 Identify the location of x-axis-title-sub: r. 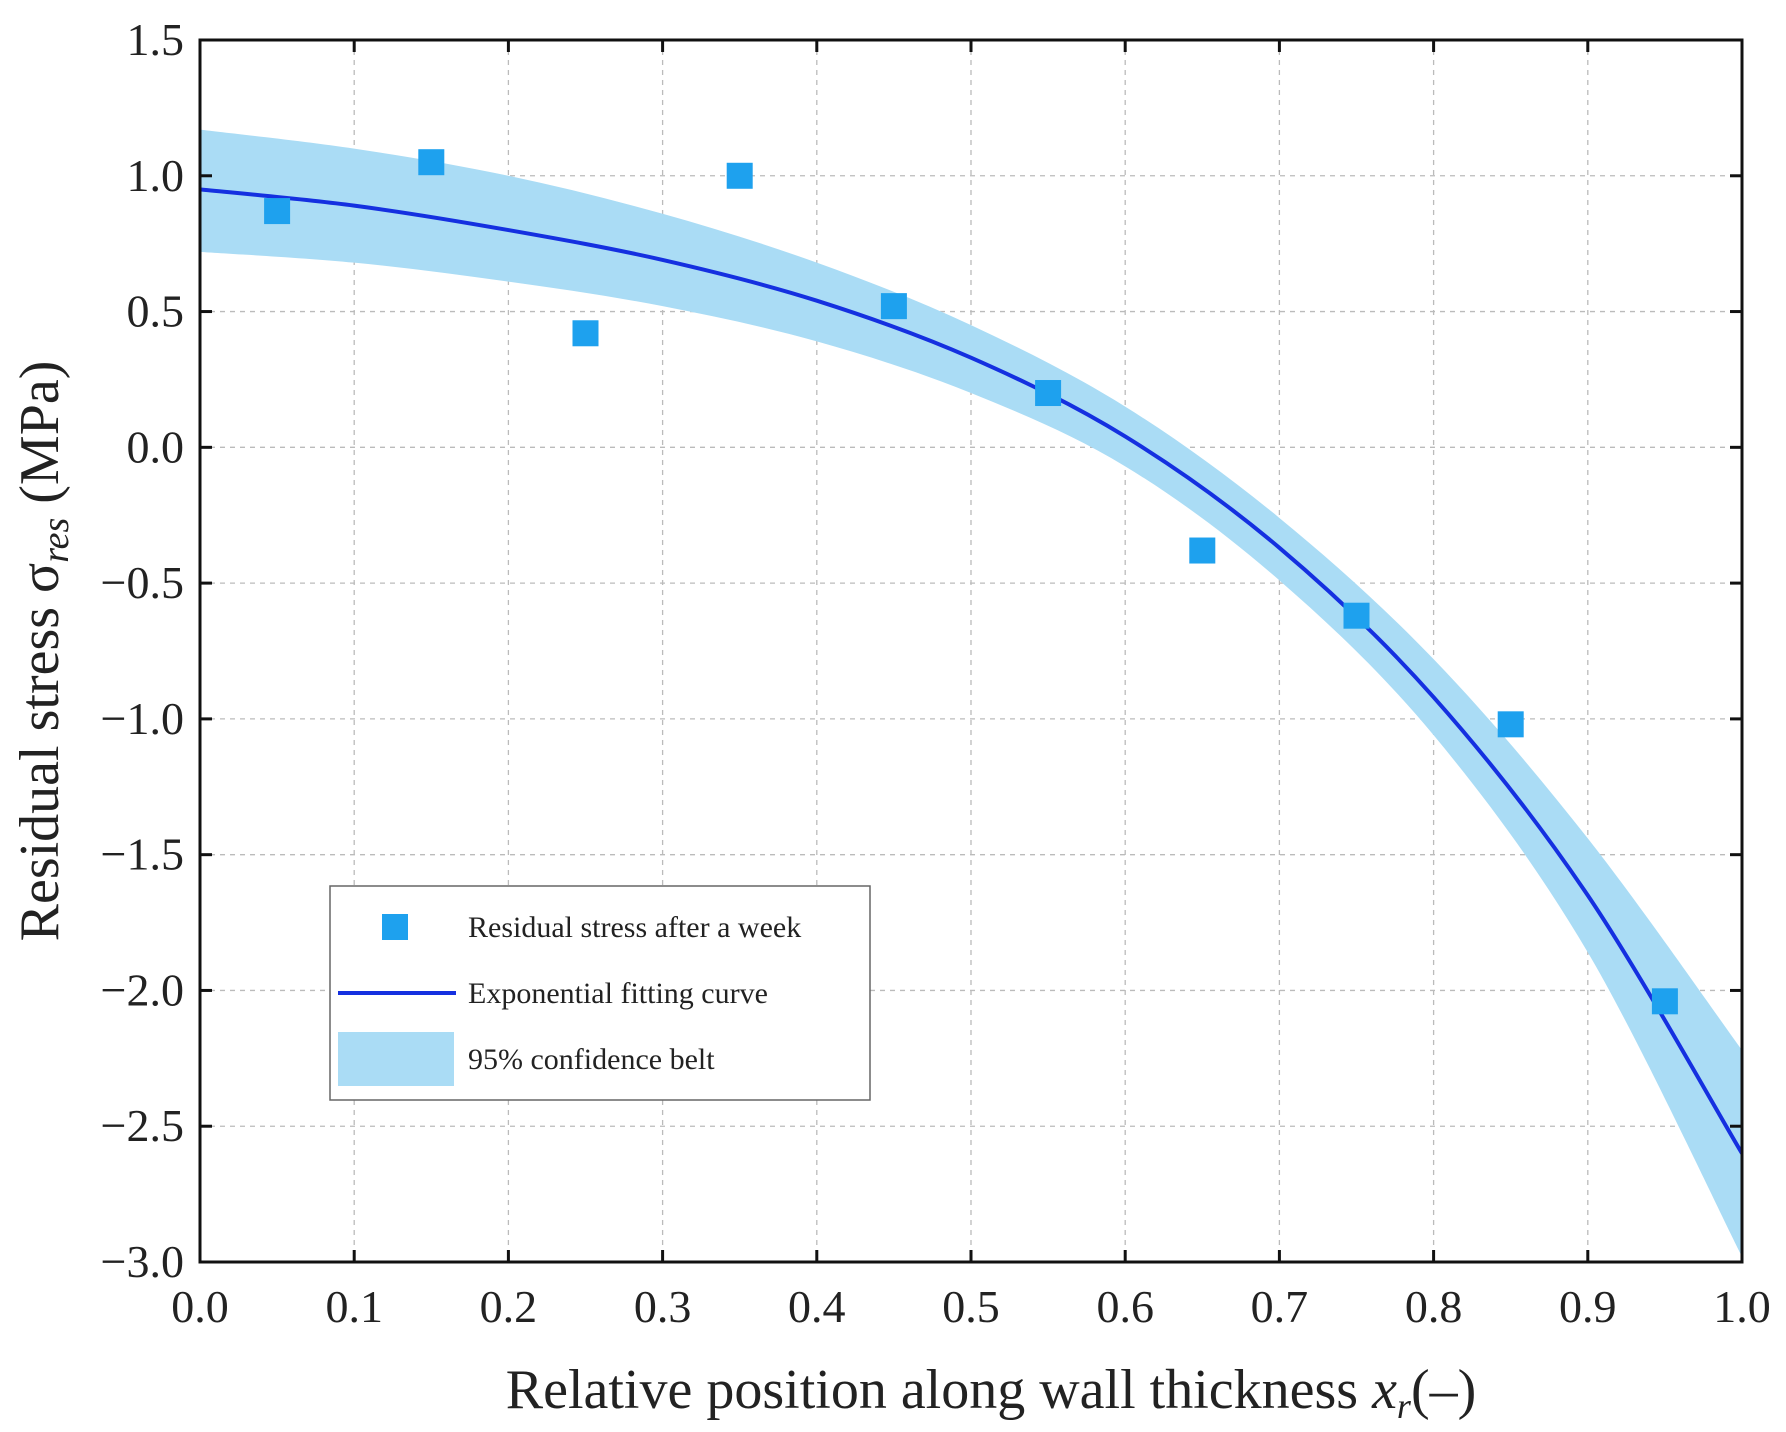
(1404, 1406).